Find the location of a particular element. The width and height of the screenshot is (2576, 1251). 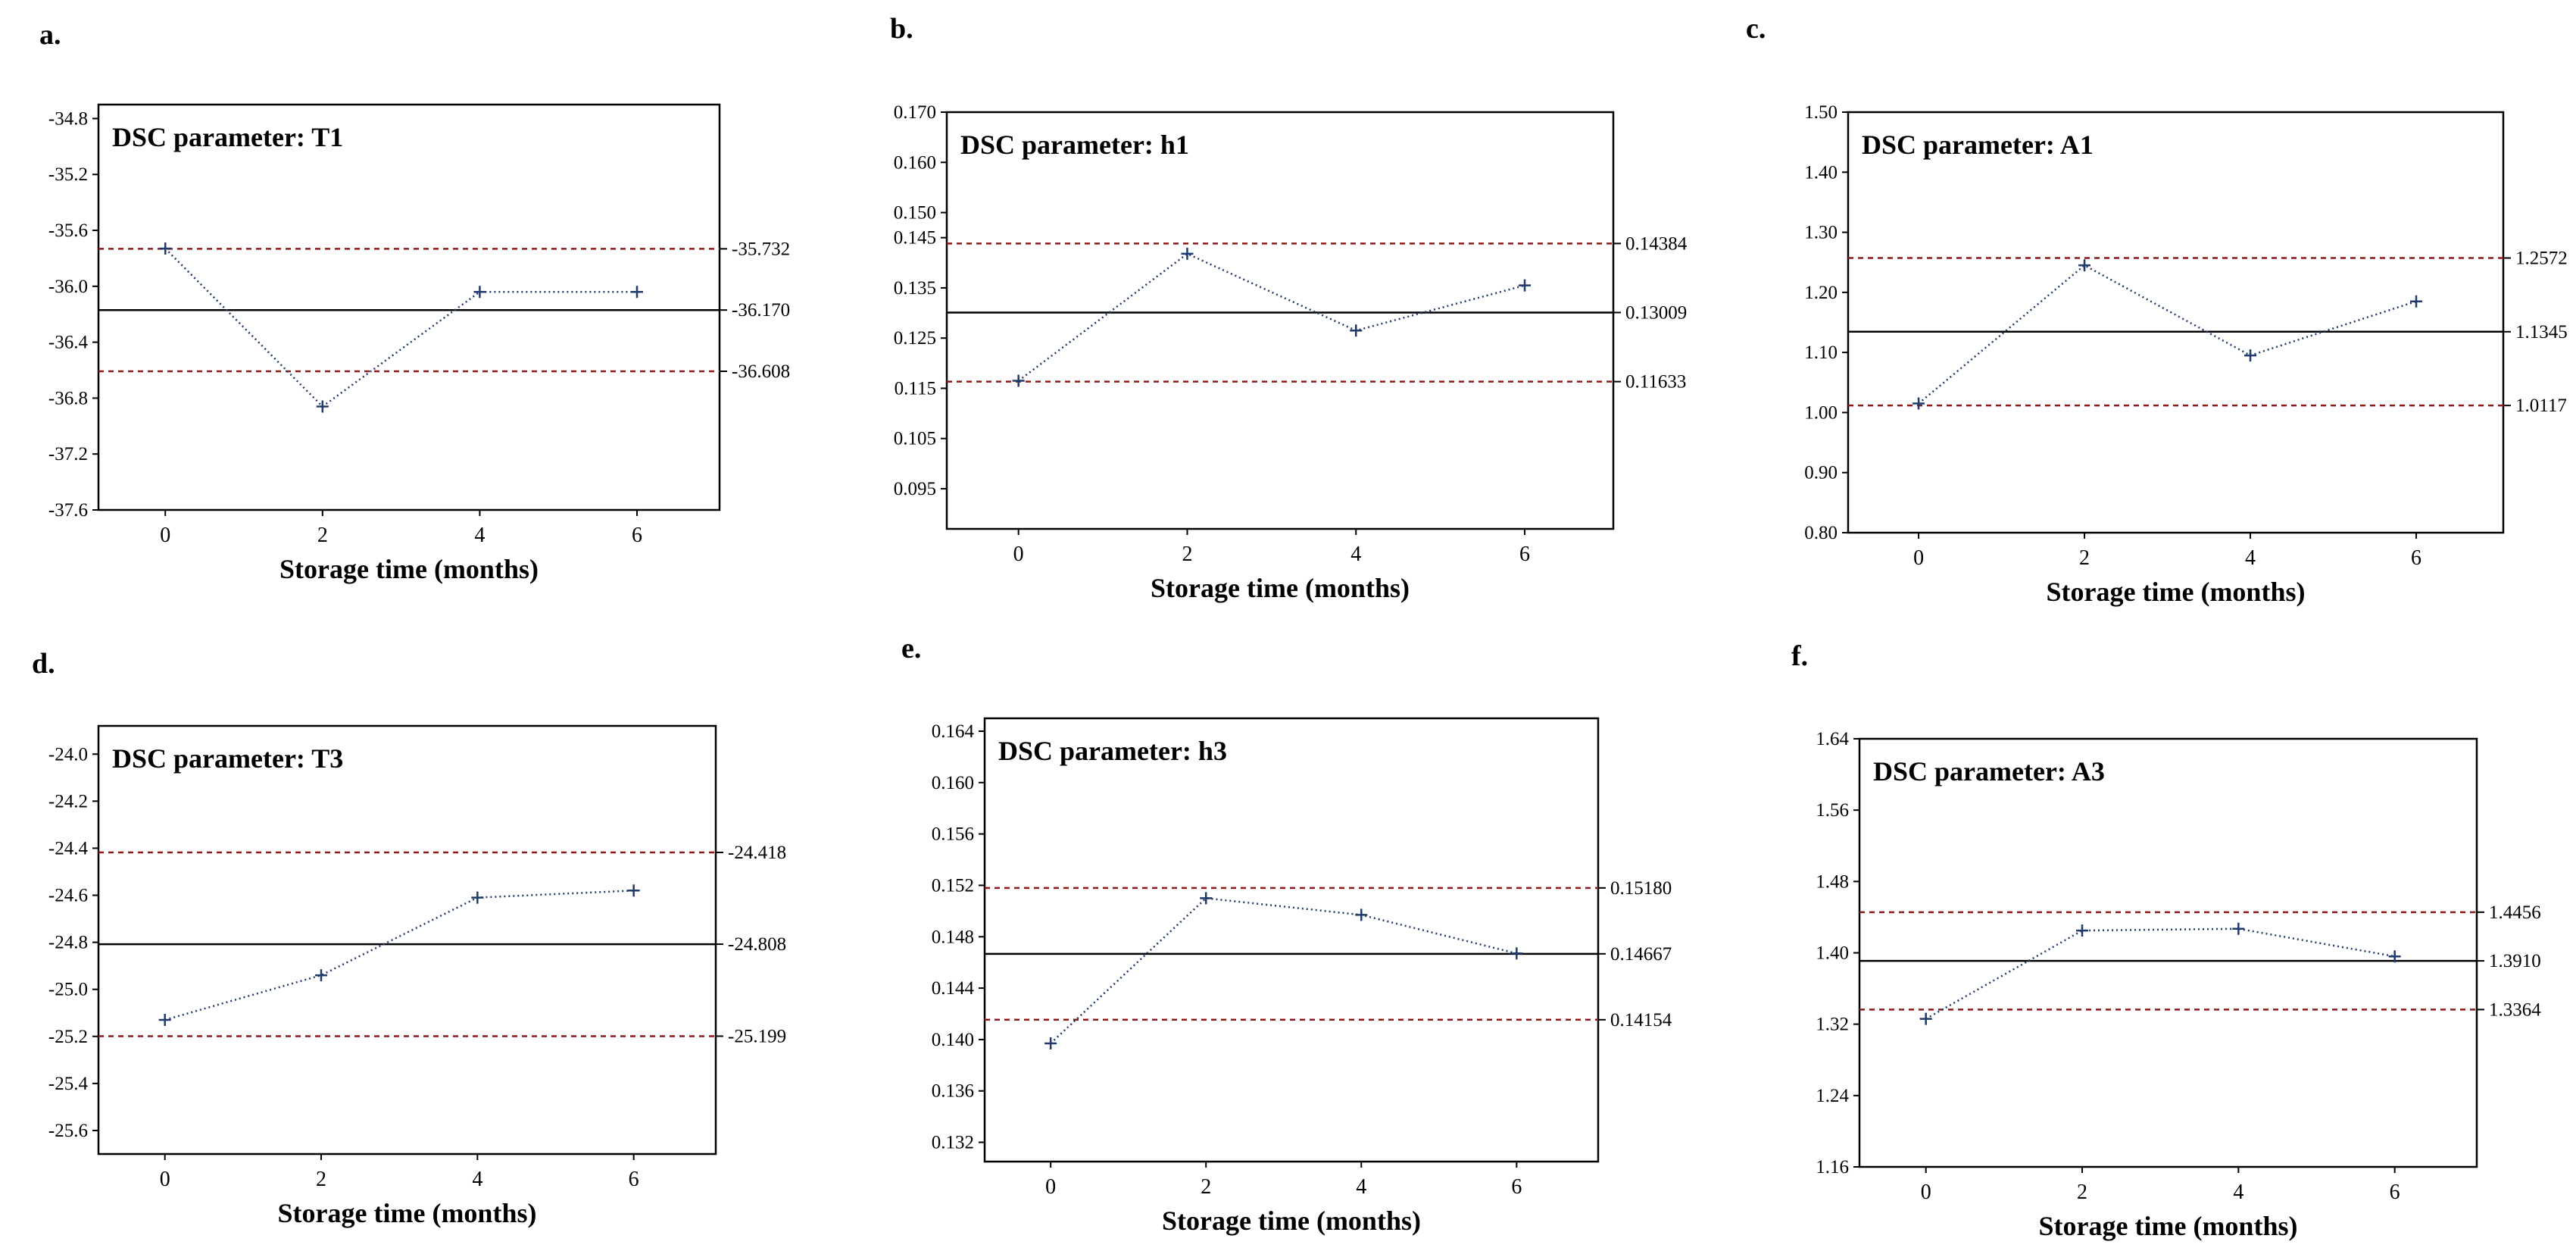

y-tick-label: 1.32 is located at coordinates (1833, 1025).